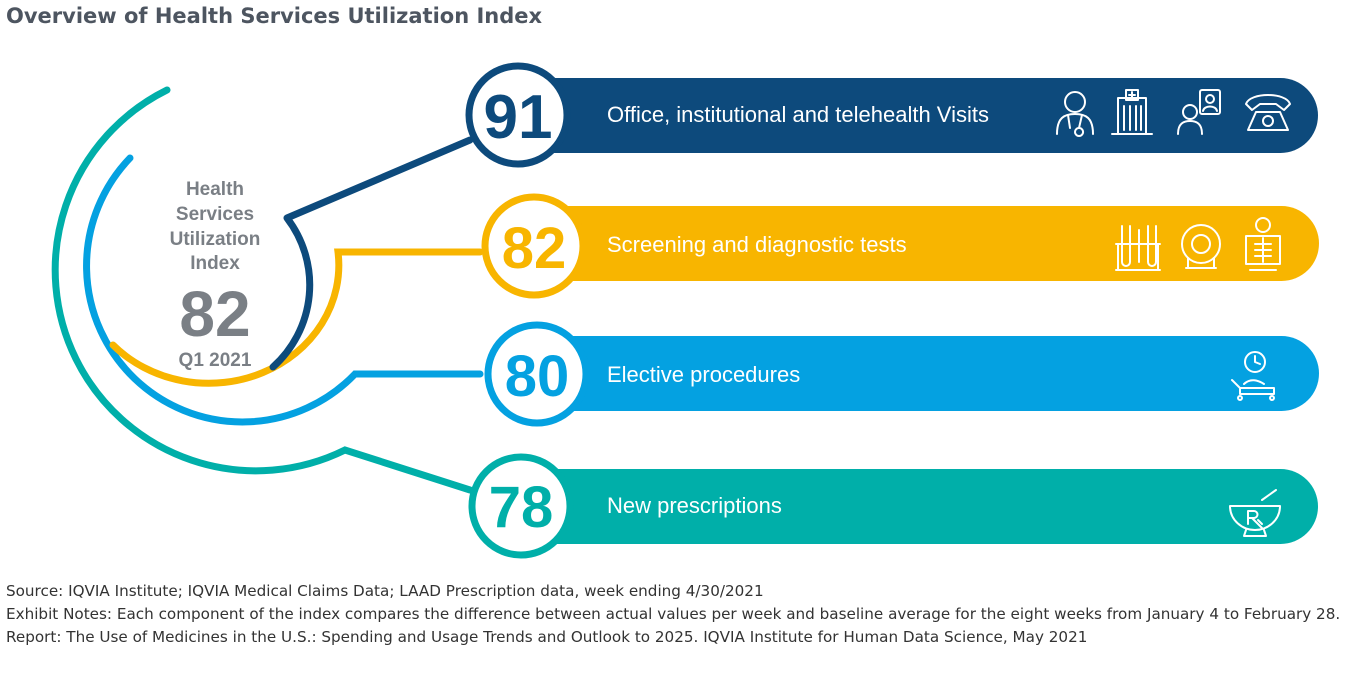 This screenshot has width=1352, height=685. Describe the element at coordinates (703, 374) in the screenshot. I see `component-label: Elective procedures` at that location.